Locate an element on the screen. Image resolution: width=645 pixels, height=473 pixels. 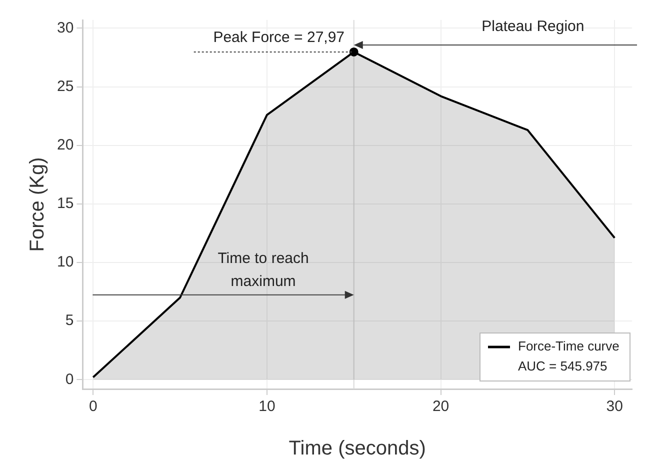
annotation: Time to reach maximum is located at coordinates (263, 270).